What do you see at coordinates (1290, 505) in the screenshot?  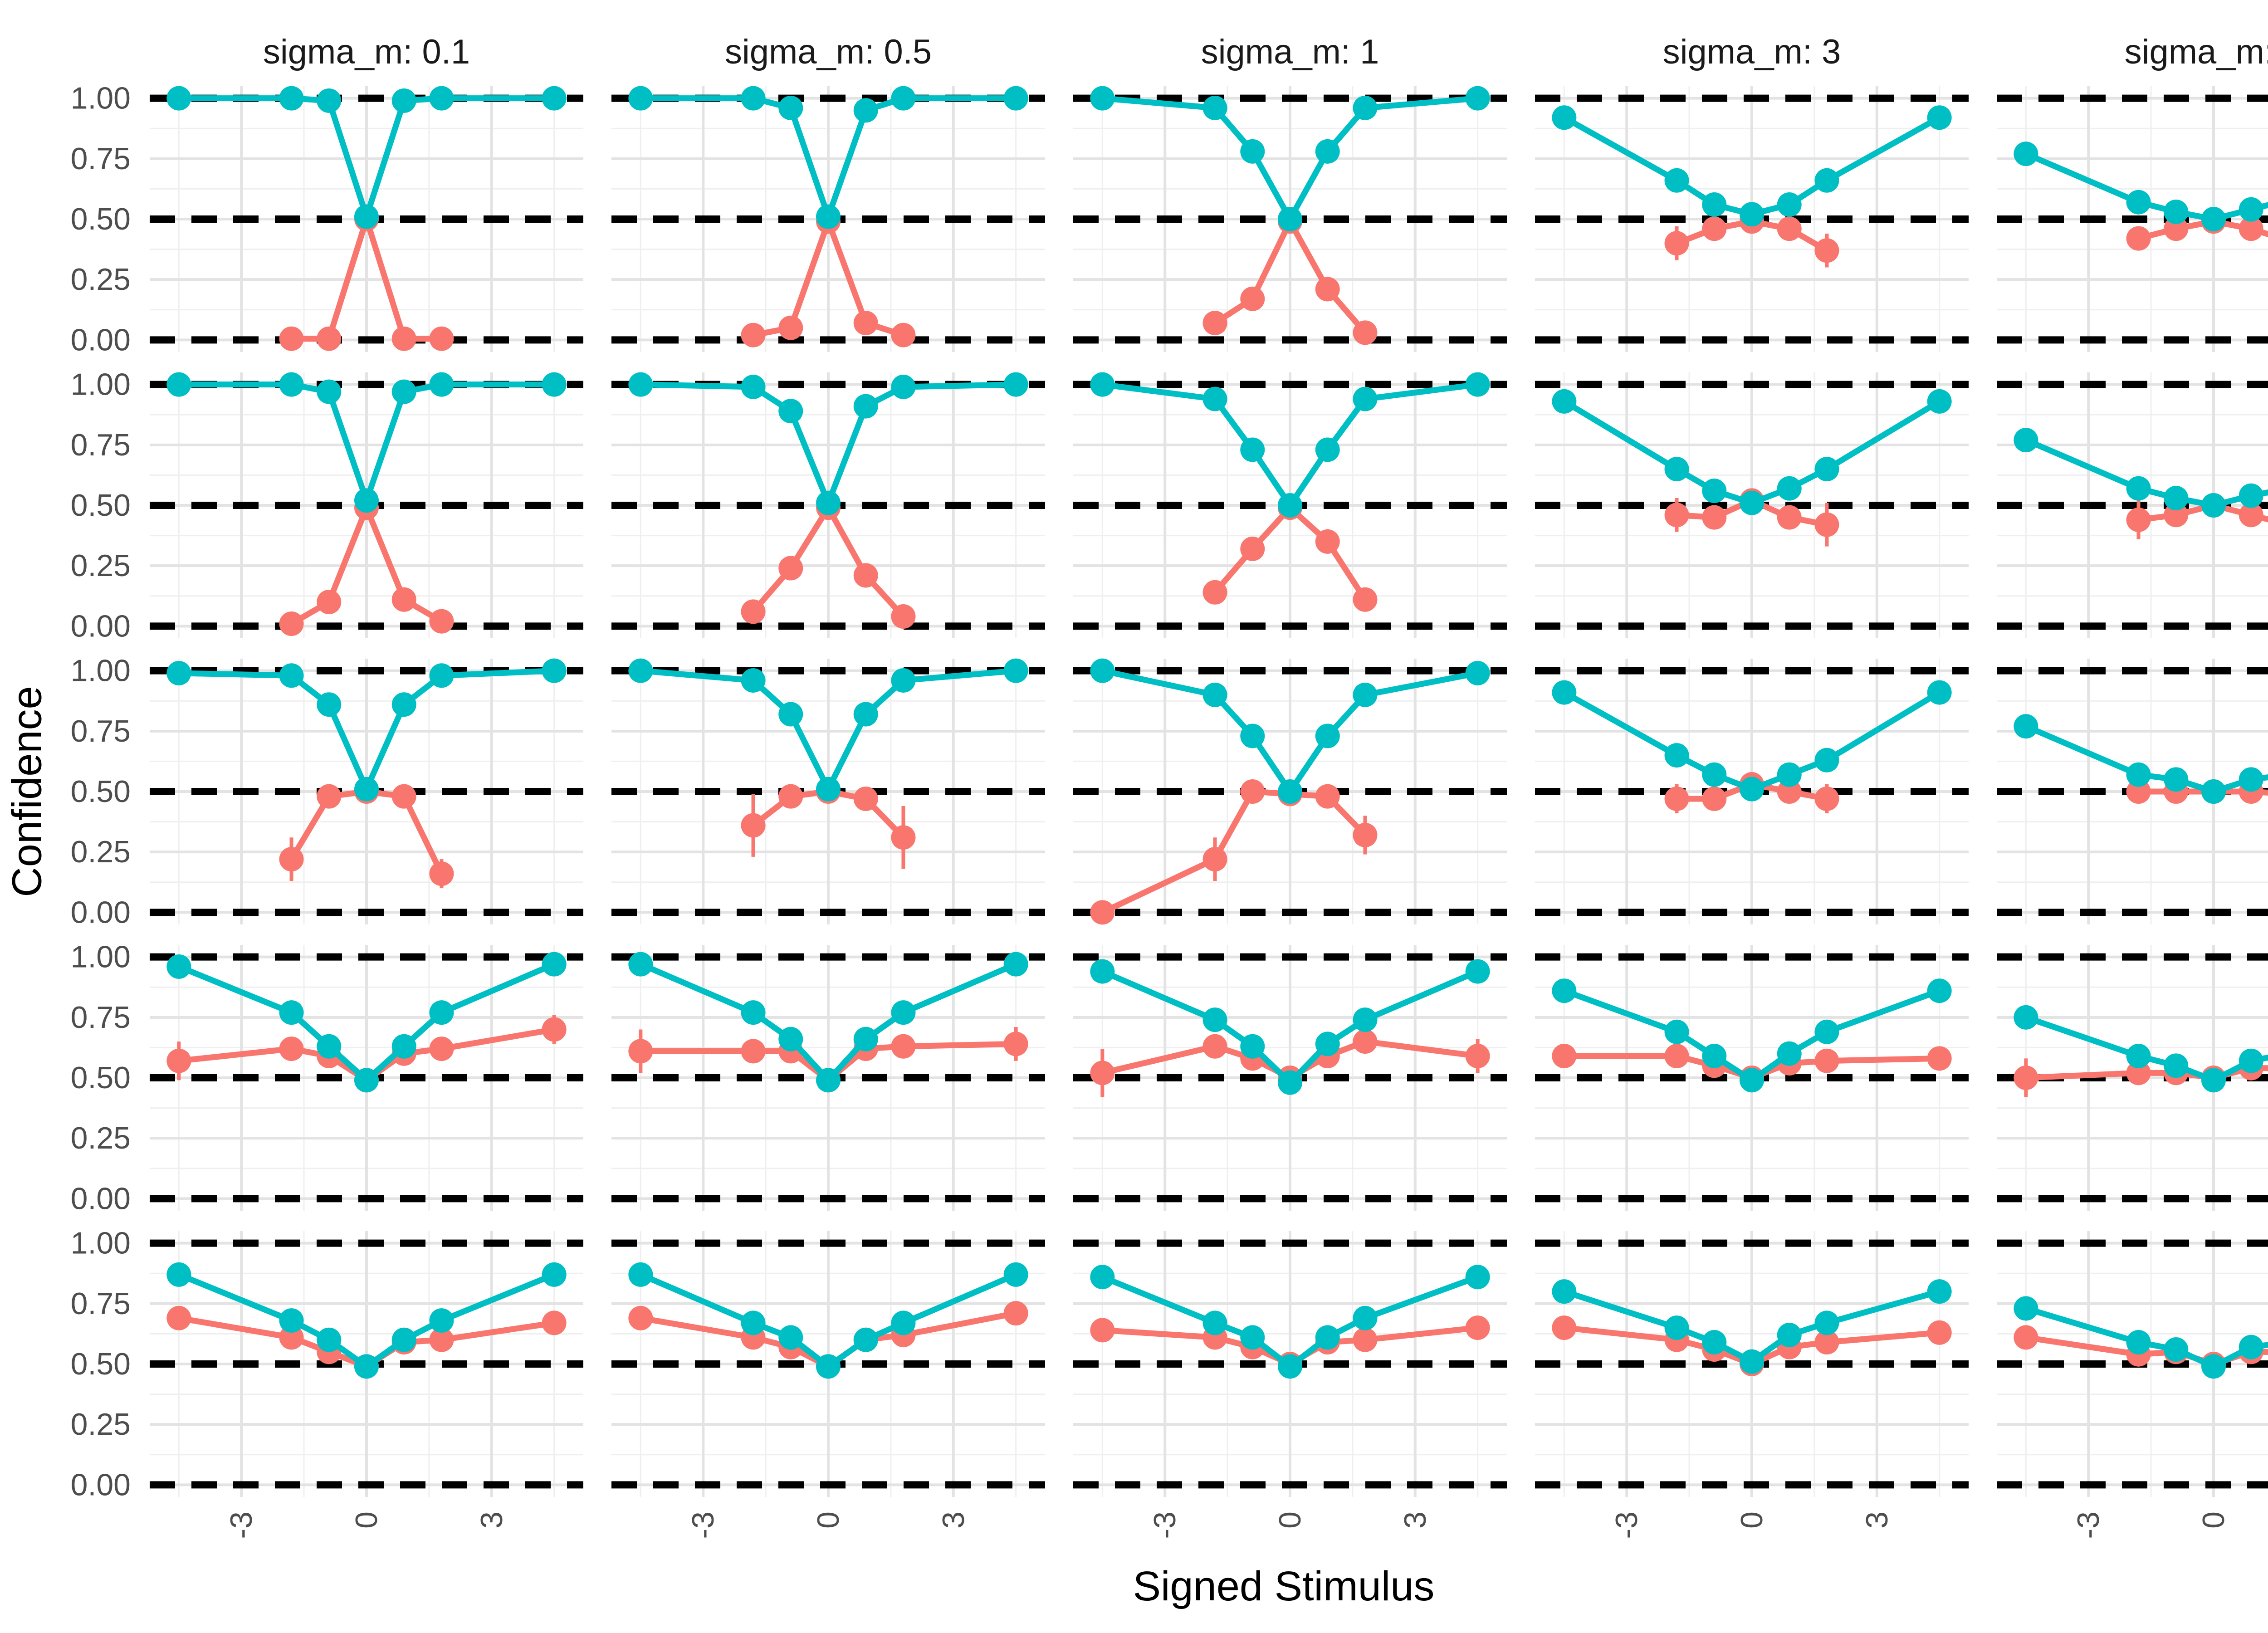 I see `facet-sigma_e-0.5-sigma_m-1` at bounding box center [1290, 505].